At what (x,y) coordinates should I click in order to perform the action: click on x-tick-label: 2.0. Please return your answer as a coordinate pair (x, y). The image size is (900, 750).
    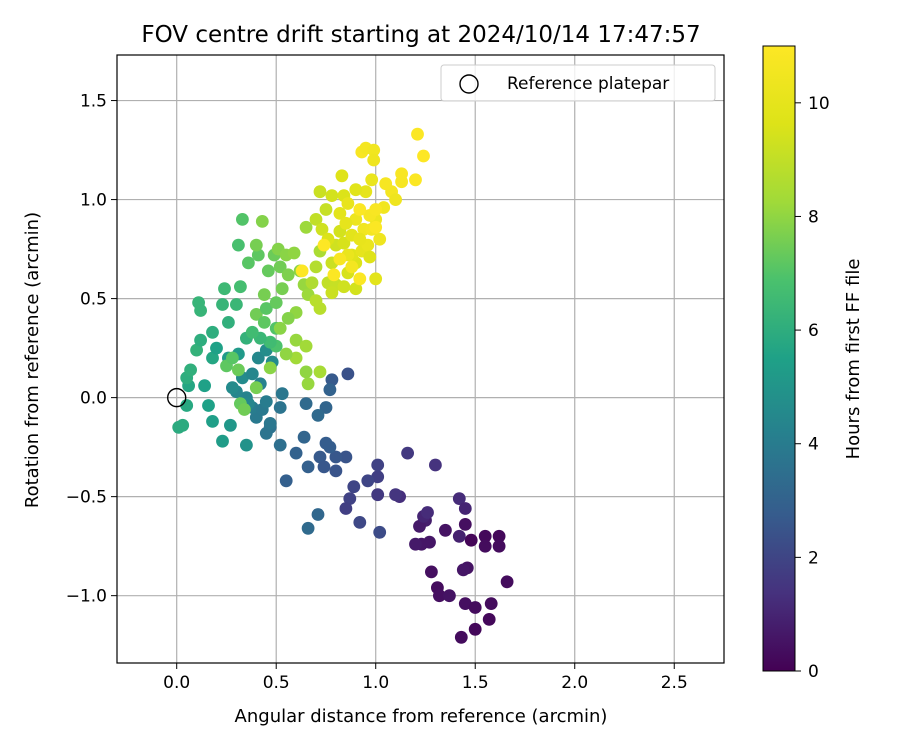
    Looking at the image, I should click on (574, 683).